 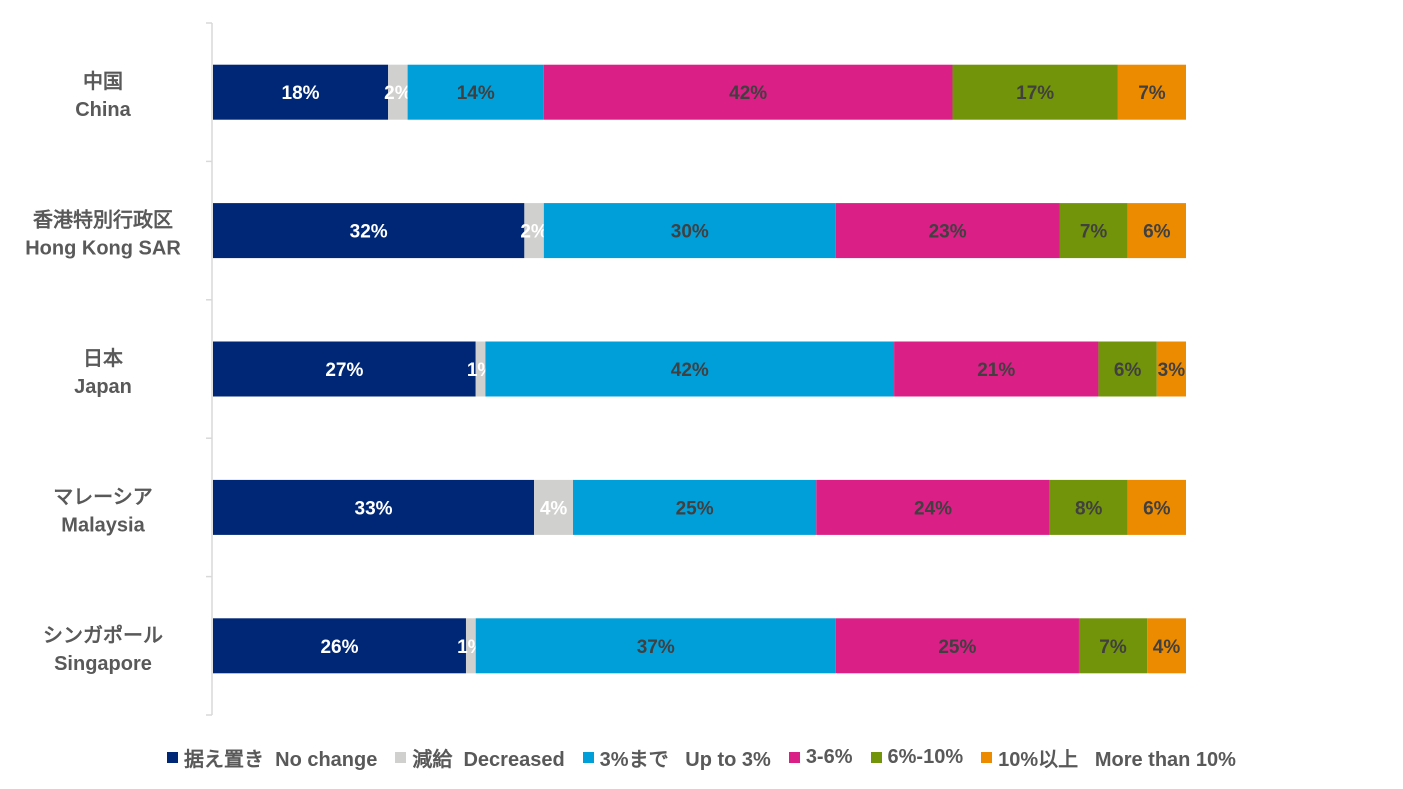 I want to click on legend-item: 据え置き No change, so click(x=272, y=757).